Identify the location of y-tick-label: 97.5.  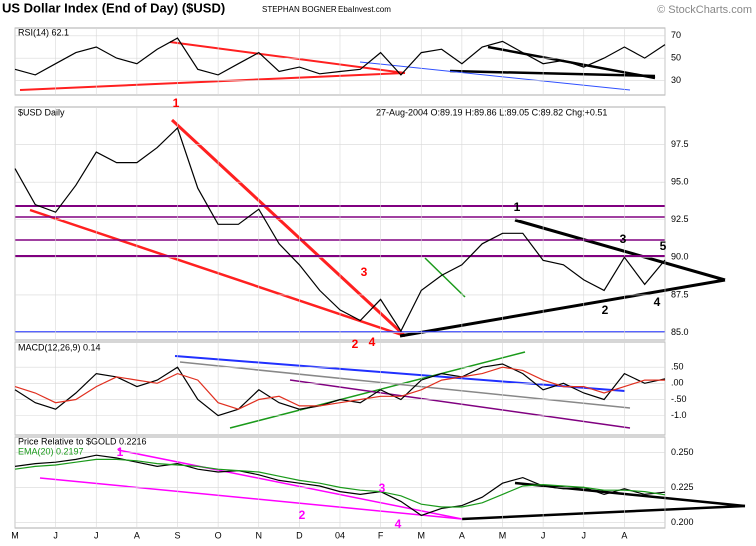
(680, 144).